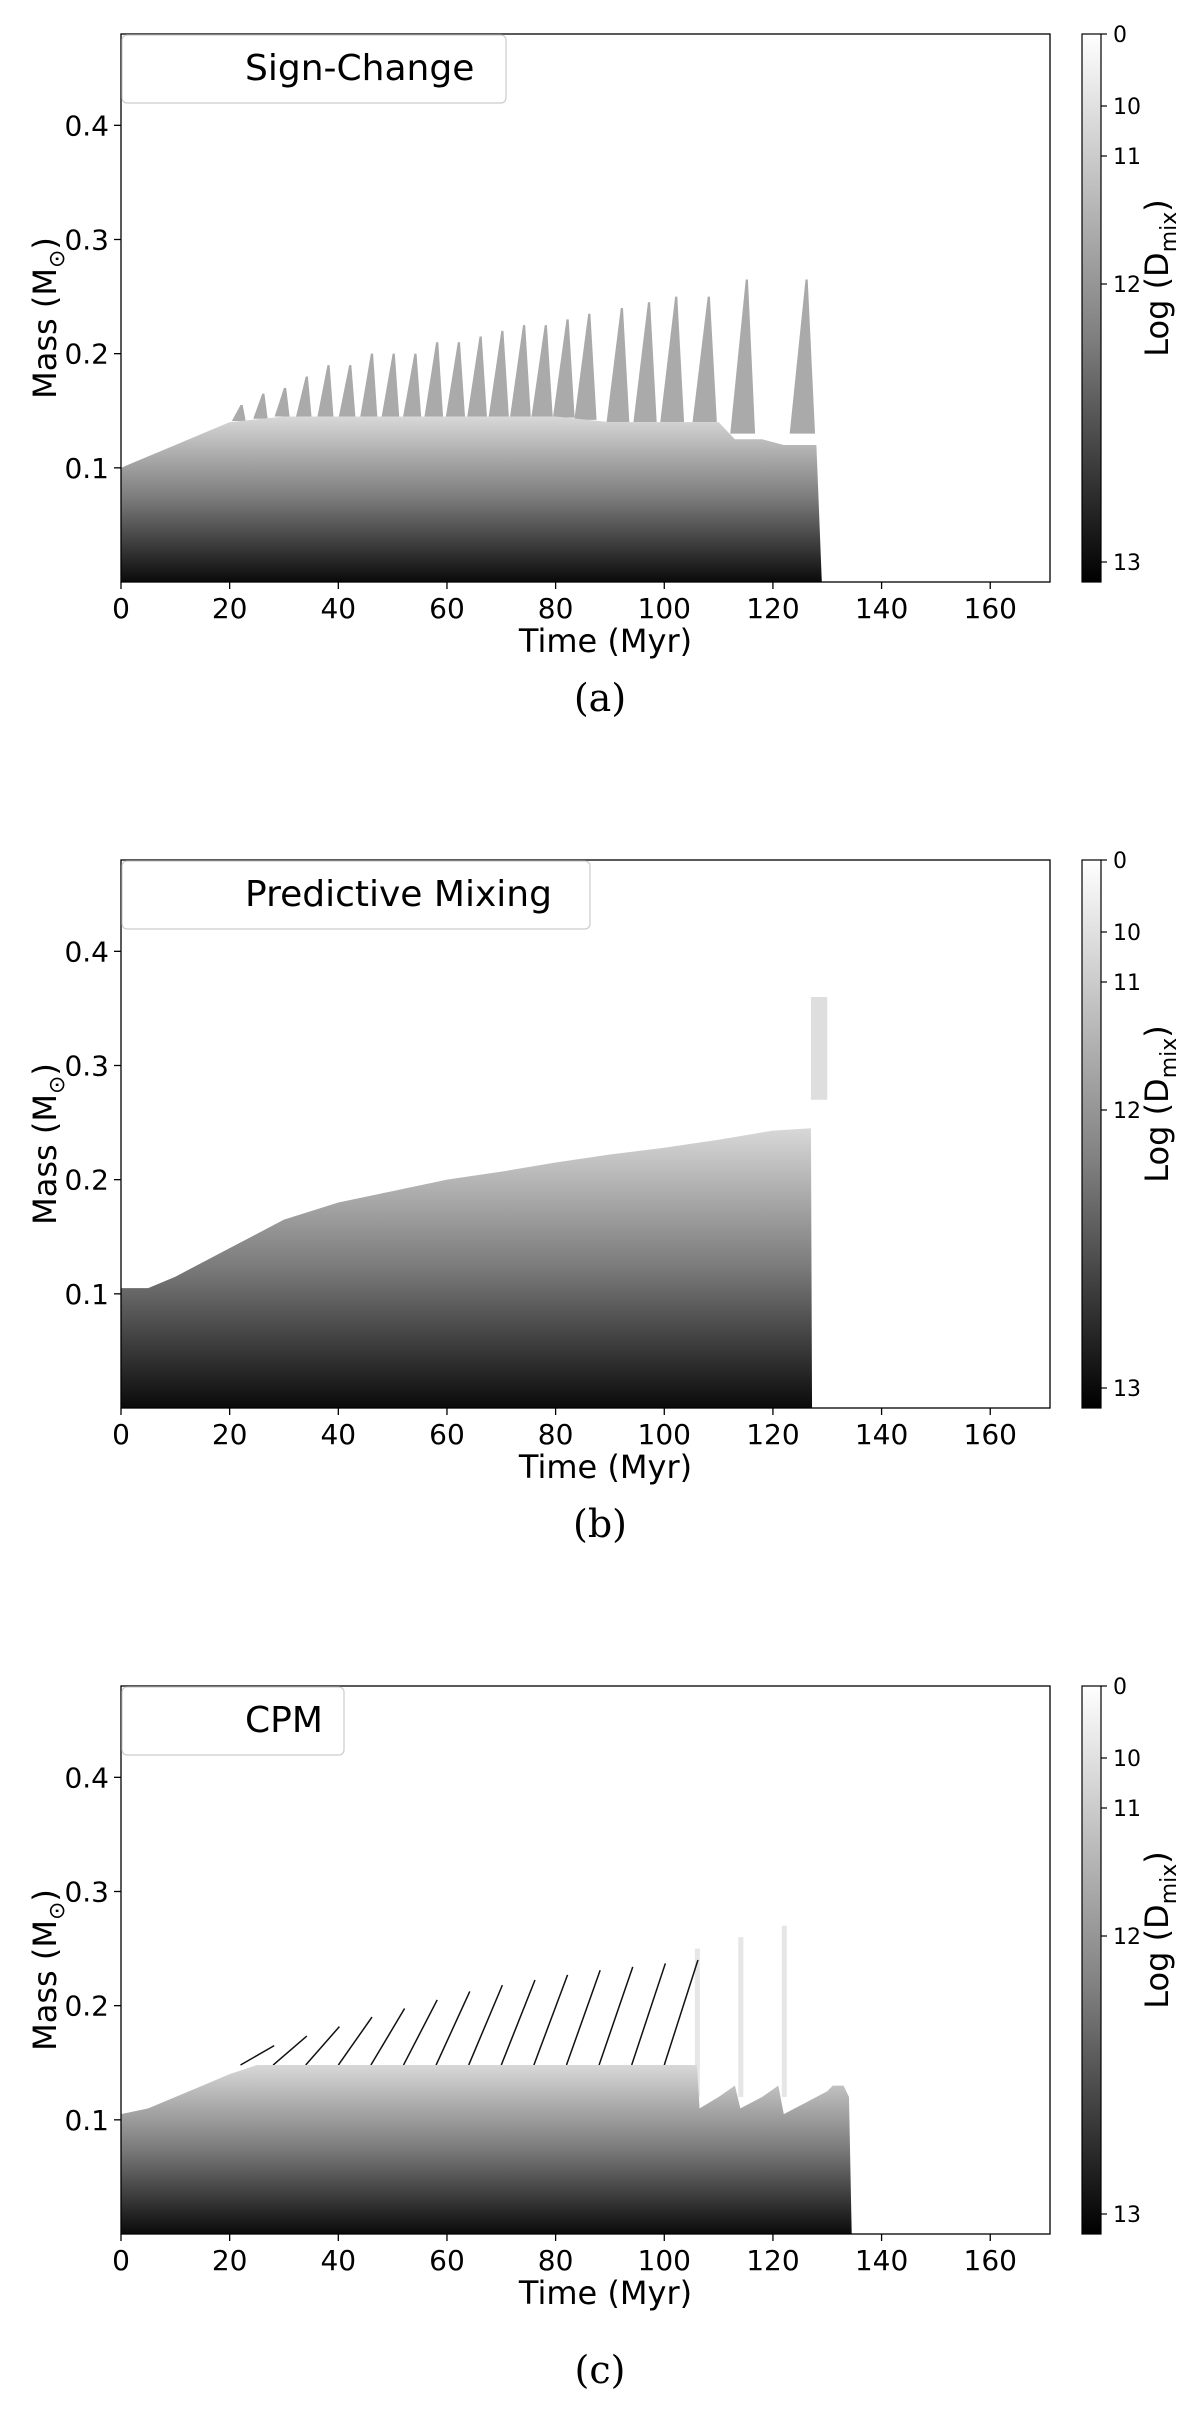 This screenshot has height=2413, width=1200. I want to click on core-mixing-region, so click(486, 2149).